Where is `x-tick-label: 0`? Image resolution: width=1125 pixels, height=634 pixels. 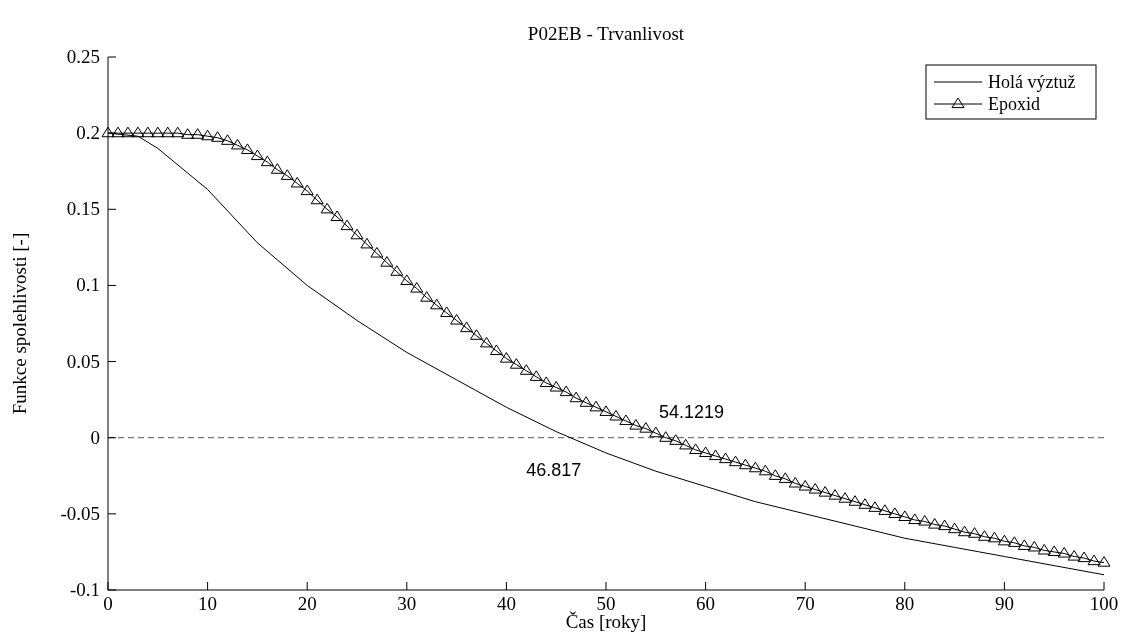 x-tick-label: 0 is located at coordinates (108, 603).